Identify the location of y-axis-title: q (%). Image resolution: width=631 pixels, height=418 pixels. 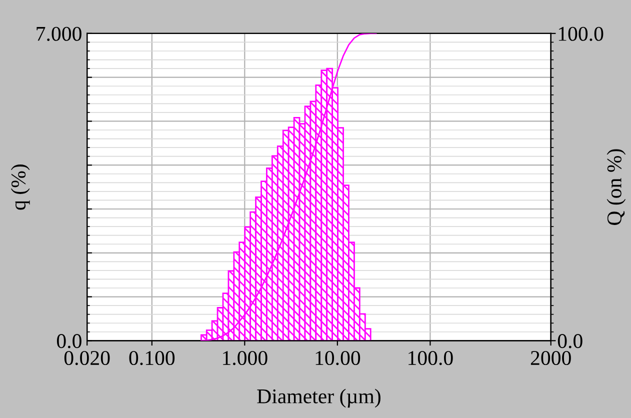
(20, 187).